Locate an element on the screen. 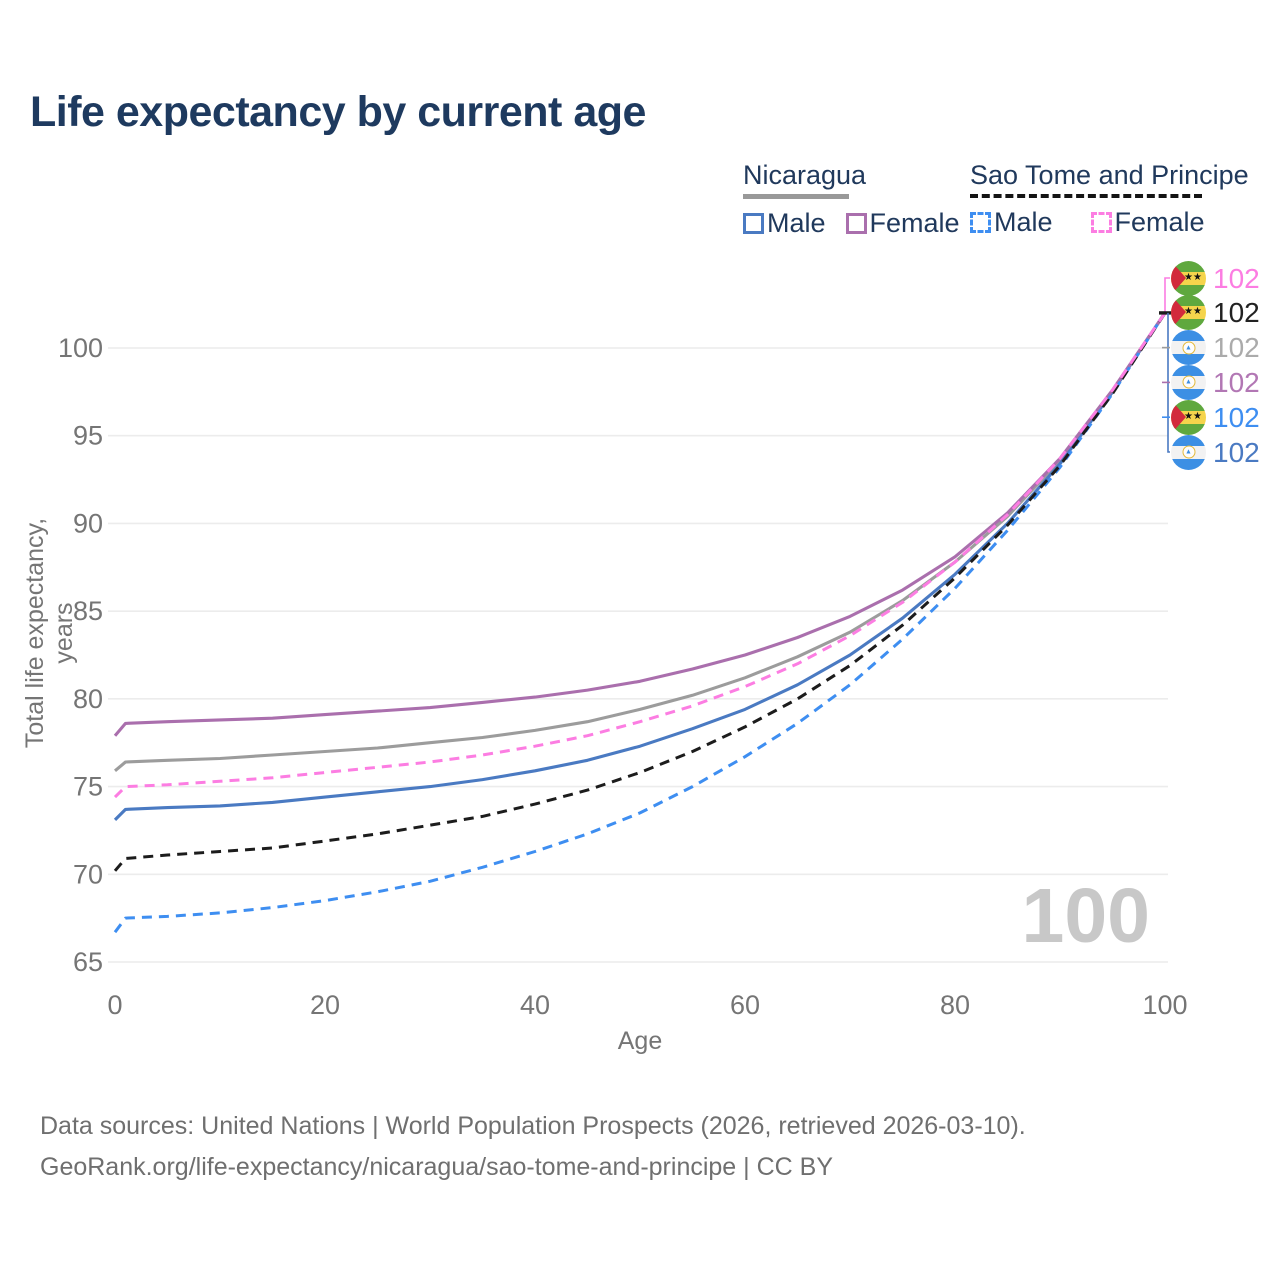  nicaragua-underline-swatch is located at coordinates (796, 196).